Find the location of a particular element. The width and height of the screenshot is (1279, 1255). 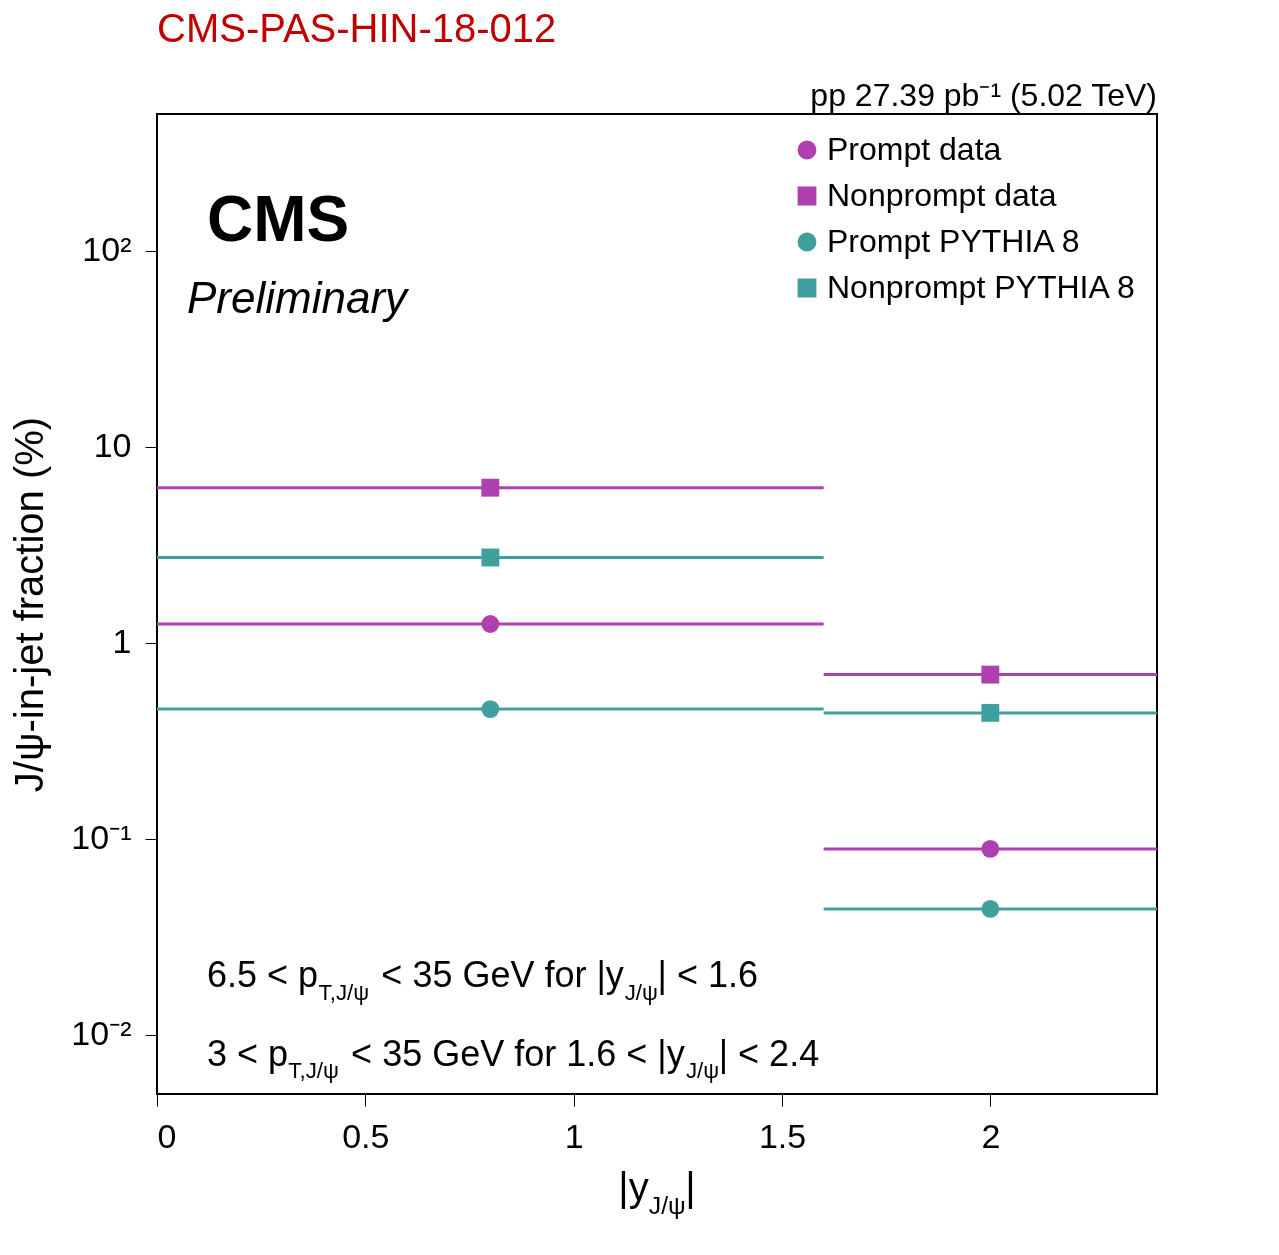

text: pp 27.39 pb⁻¹ (5.02 TeV) is located at coordinates (983, 95).